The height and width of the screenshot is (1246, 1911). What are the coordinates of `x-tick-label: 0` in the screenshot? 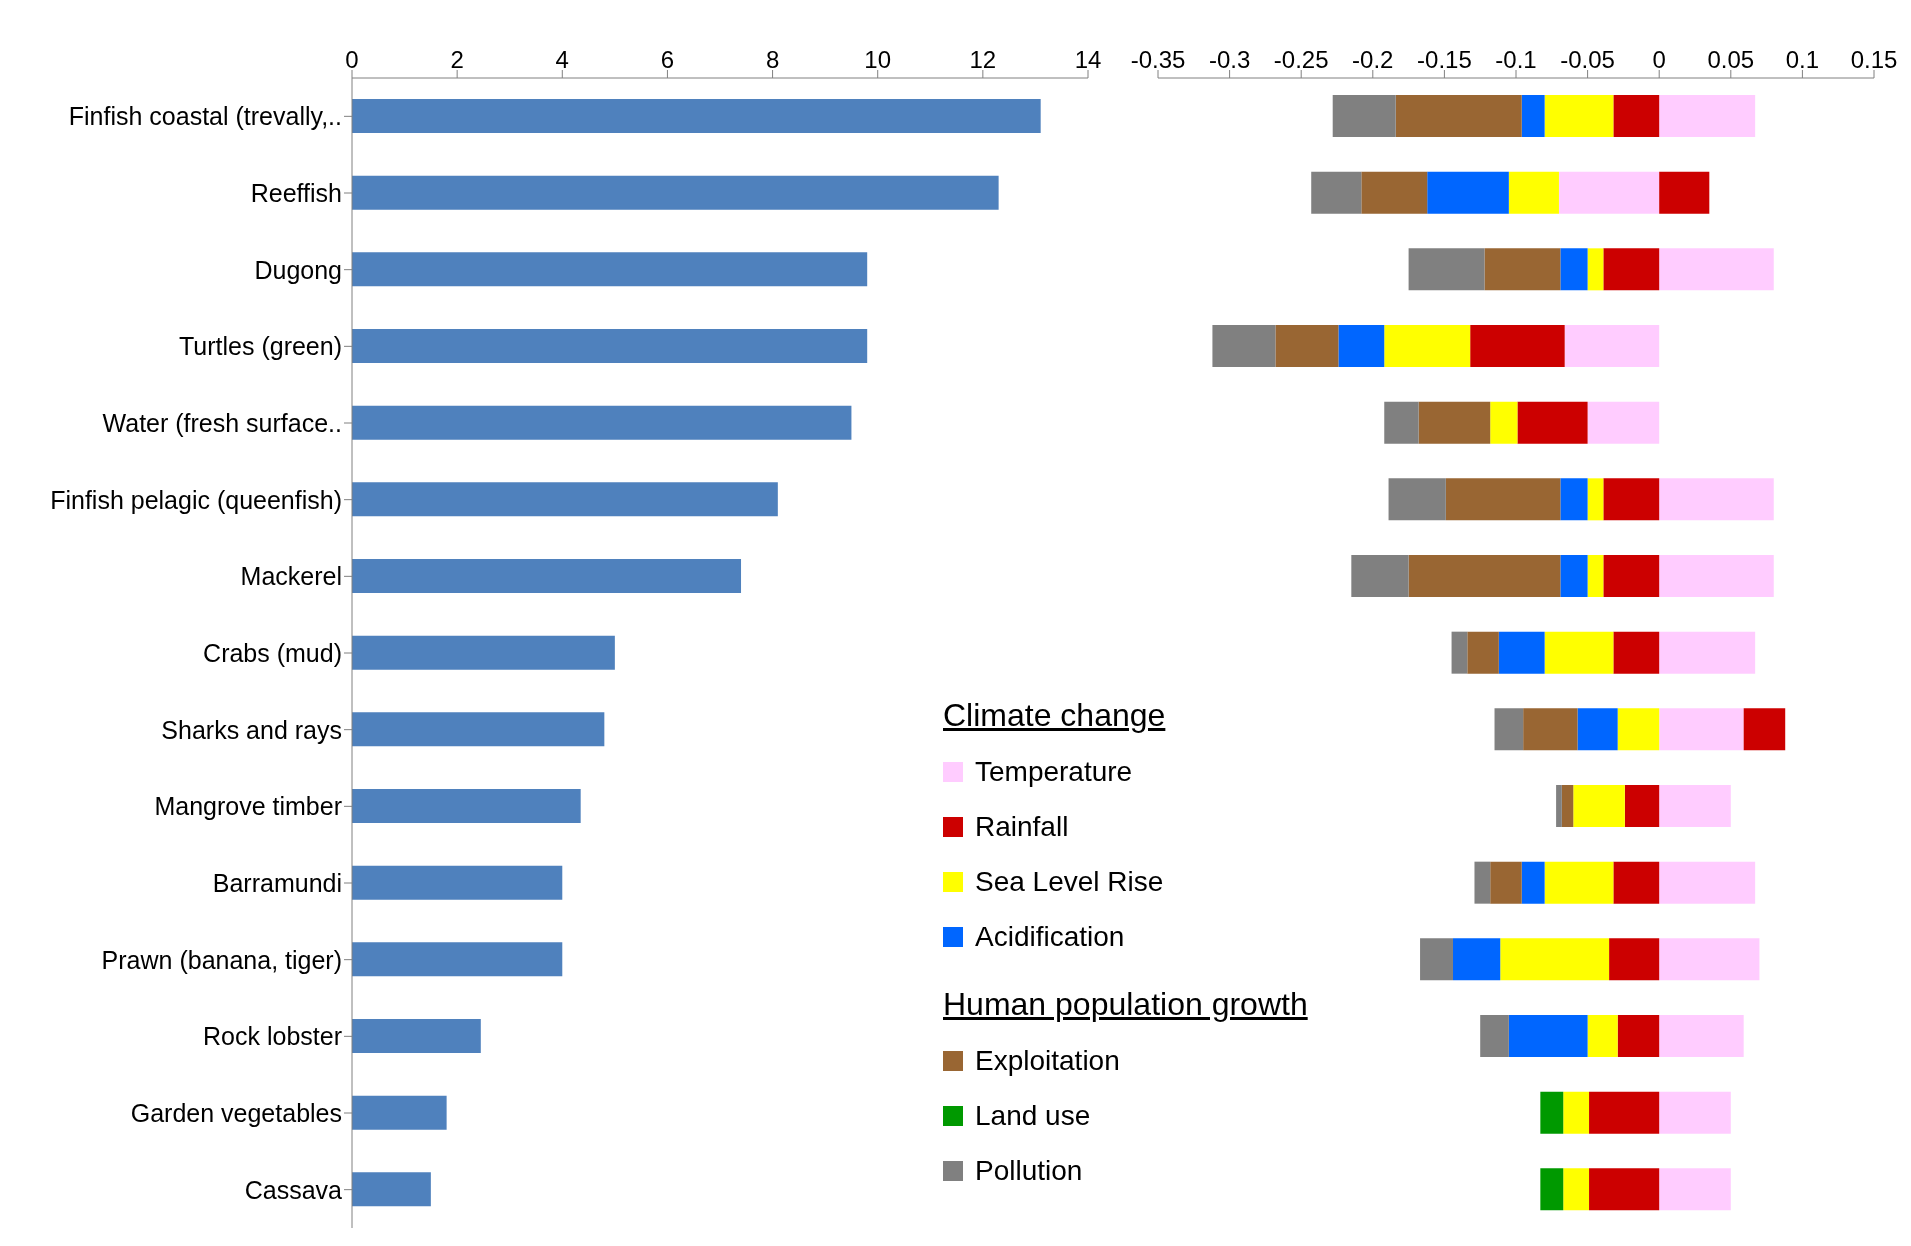 It's located at (1659, 59).